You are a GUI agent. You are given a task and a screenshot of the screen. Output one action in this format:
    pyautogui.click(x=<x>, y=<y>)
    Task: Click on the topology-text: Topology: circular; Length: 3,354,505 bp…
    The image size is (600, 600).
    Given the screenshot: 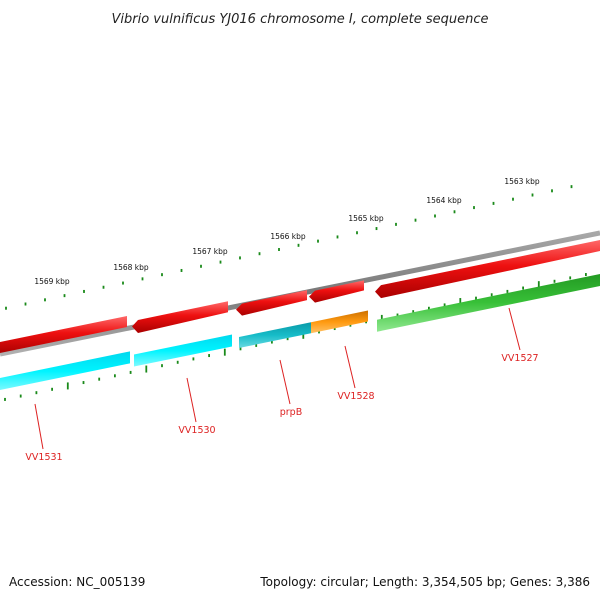 What is the action you would take?
    pyautogui.click(x=424, y=582)
    